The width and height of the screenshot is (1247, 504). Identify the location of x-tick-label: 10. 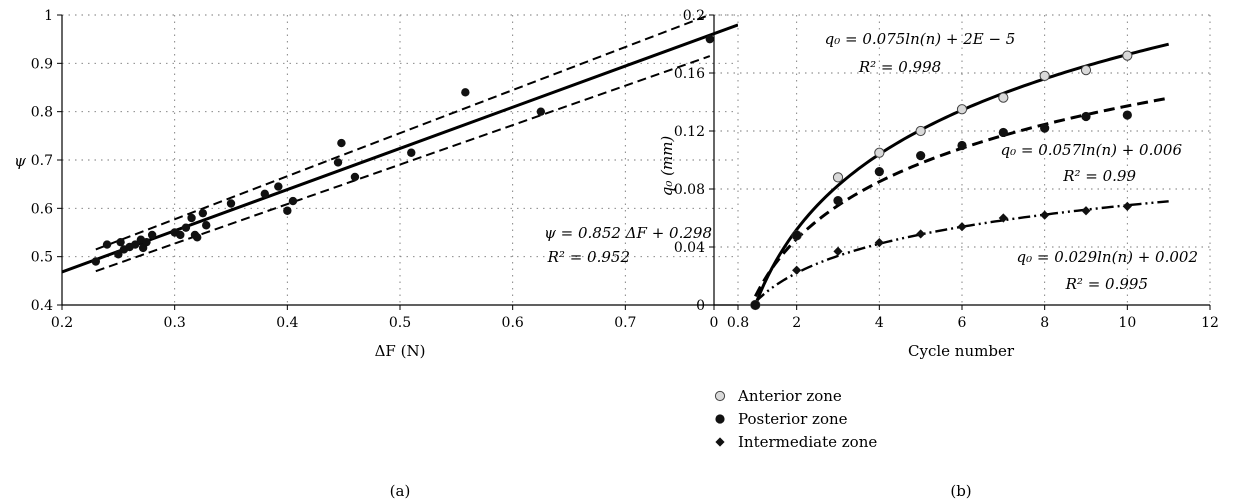
(1127, 323).